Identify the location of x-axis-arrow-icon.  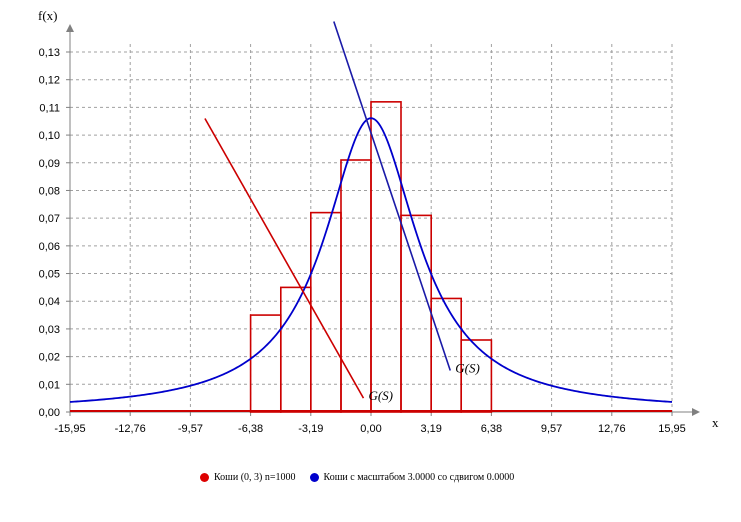
(696, 412).